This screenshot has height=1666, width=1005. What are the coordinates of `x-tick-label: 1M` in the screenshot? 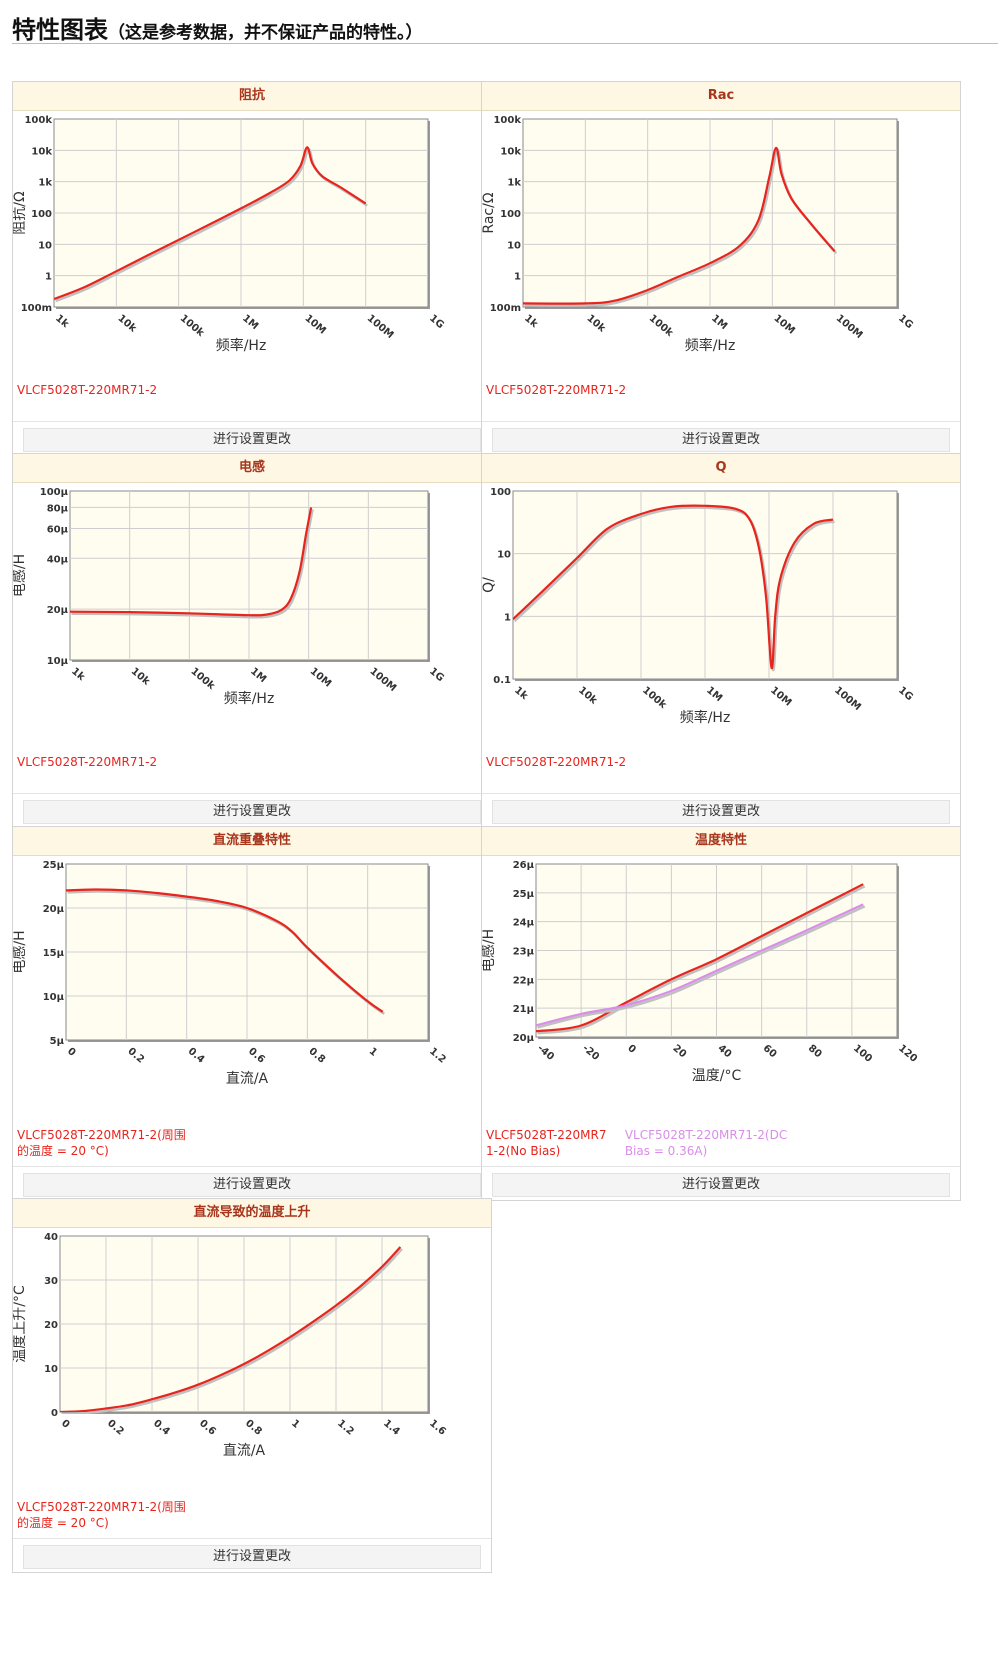 It's located at (250, 322).